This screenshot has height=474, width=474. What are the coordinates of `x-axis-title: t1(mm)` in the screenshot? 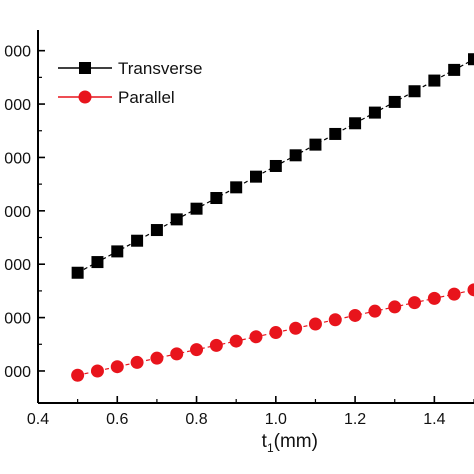 It's located at (290, 443).